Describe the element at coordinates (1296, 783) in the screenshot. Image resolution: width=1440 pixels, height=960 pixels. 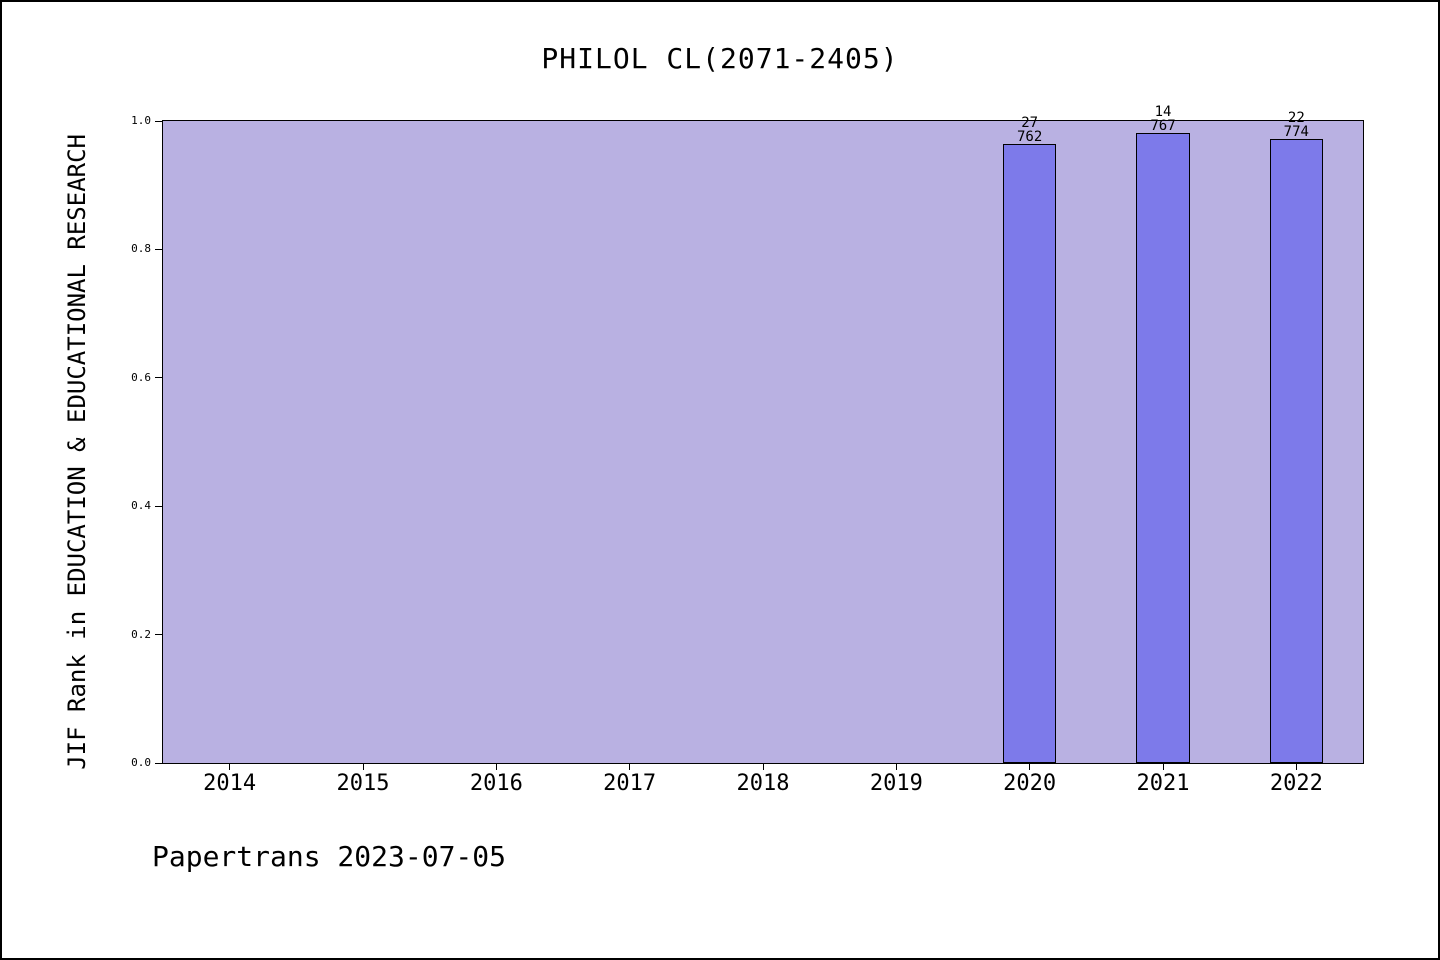
I see `x-tick-label: 2022` at that location.